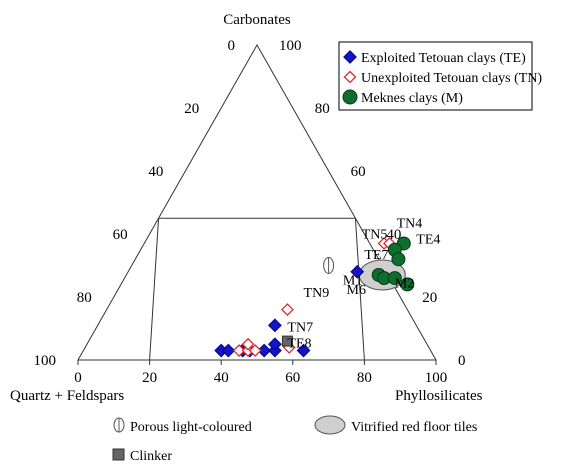 Image resolution: width=588 pixels, height=471 pixels. I want to click on legend-label: Exploited Tetouan clays (TE), so click(443, 58).